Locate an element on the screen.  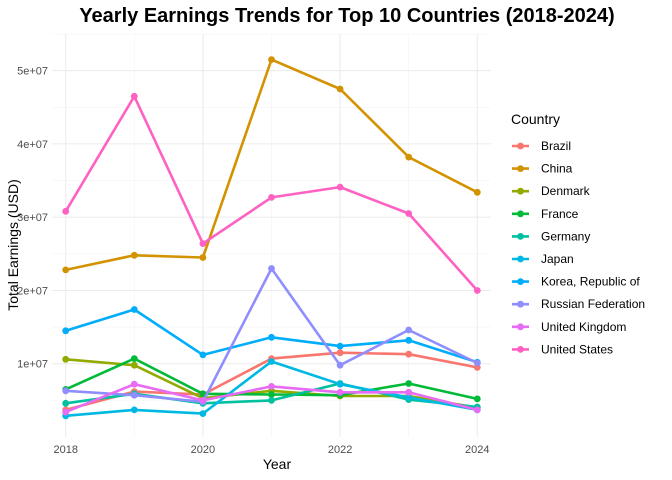
y-tick-label: 4e+07 is located at coordinates (32, 145).